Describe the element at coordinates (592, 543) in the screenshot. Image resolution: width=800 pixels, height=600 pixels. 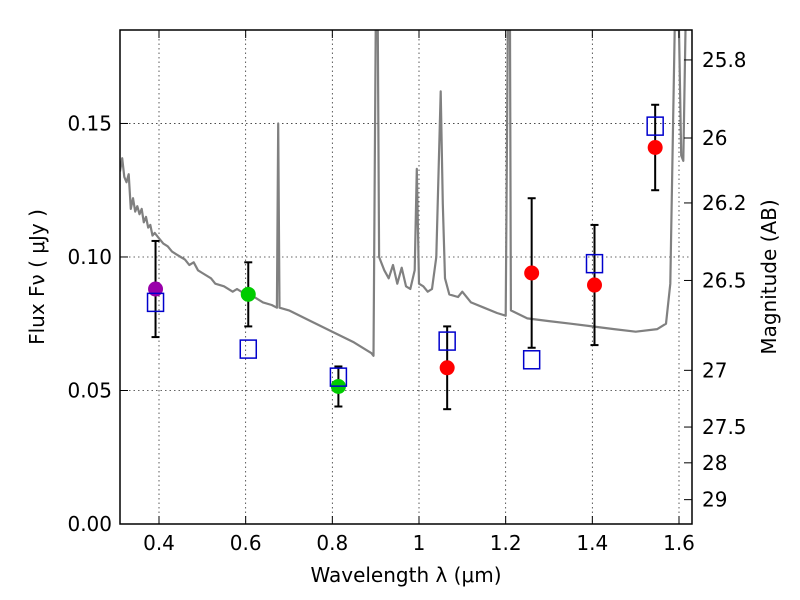
I see `x-tick-label: 1.4` at that location.